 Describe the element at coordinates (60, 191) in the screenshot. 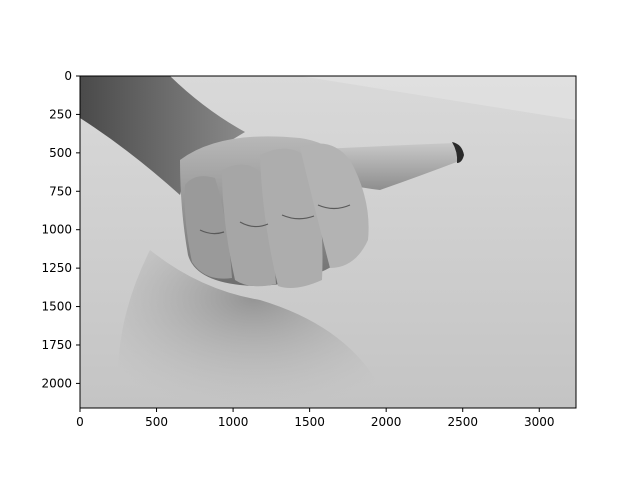

I see `y-tick-label: 750` at that location.